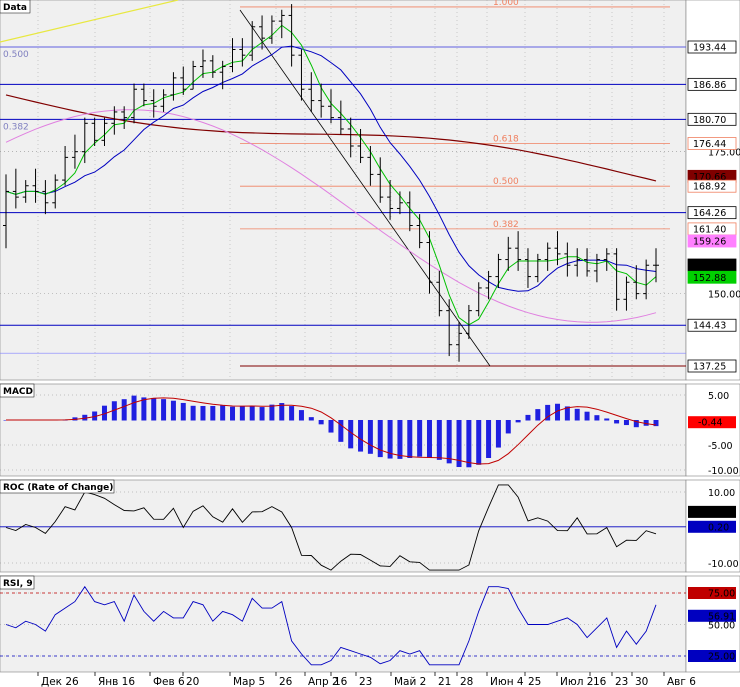 Image resolution: width=740 pixels, height=687 pixels. What do you see at coordinates (331, 625) in the screenshot?
I see `rsi-line` at bounding box center [331, 625].